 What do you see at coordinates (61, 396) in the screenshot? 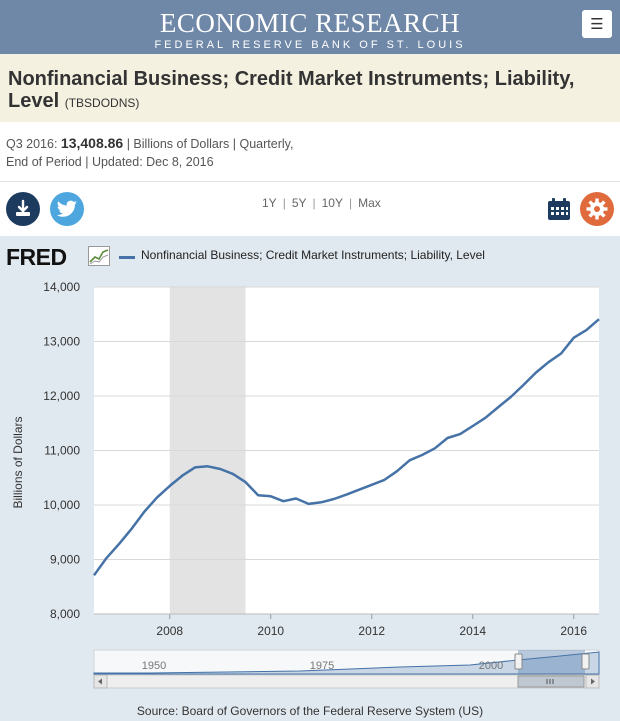
I see `y-tick-label: 12,000` at bounding box center [61, 396].